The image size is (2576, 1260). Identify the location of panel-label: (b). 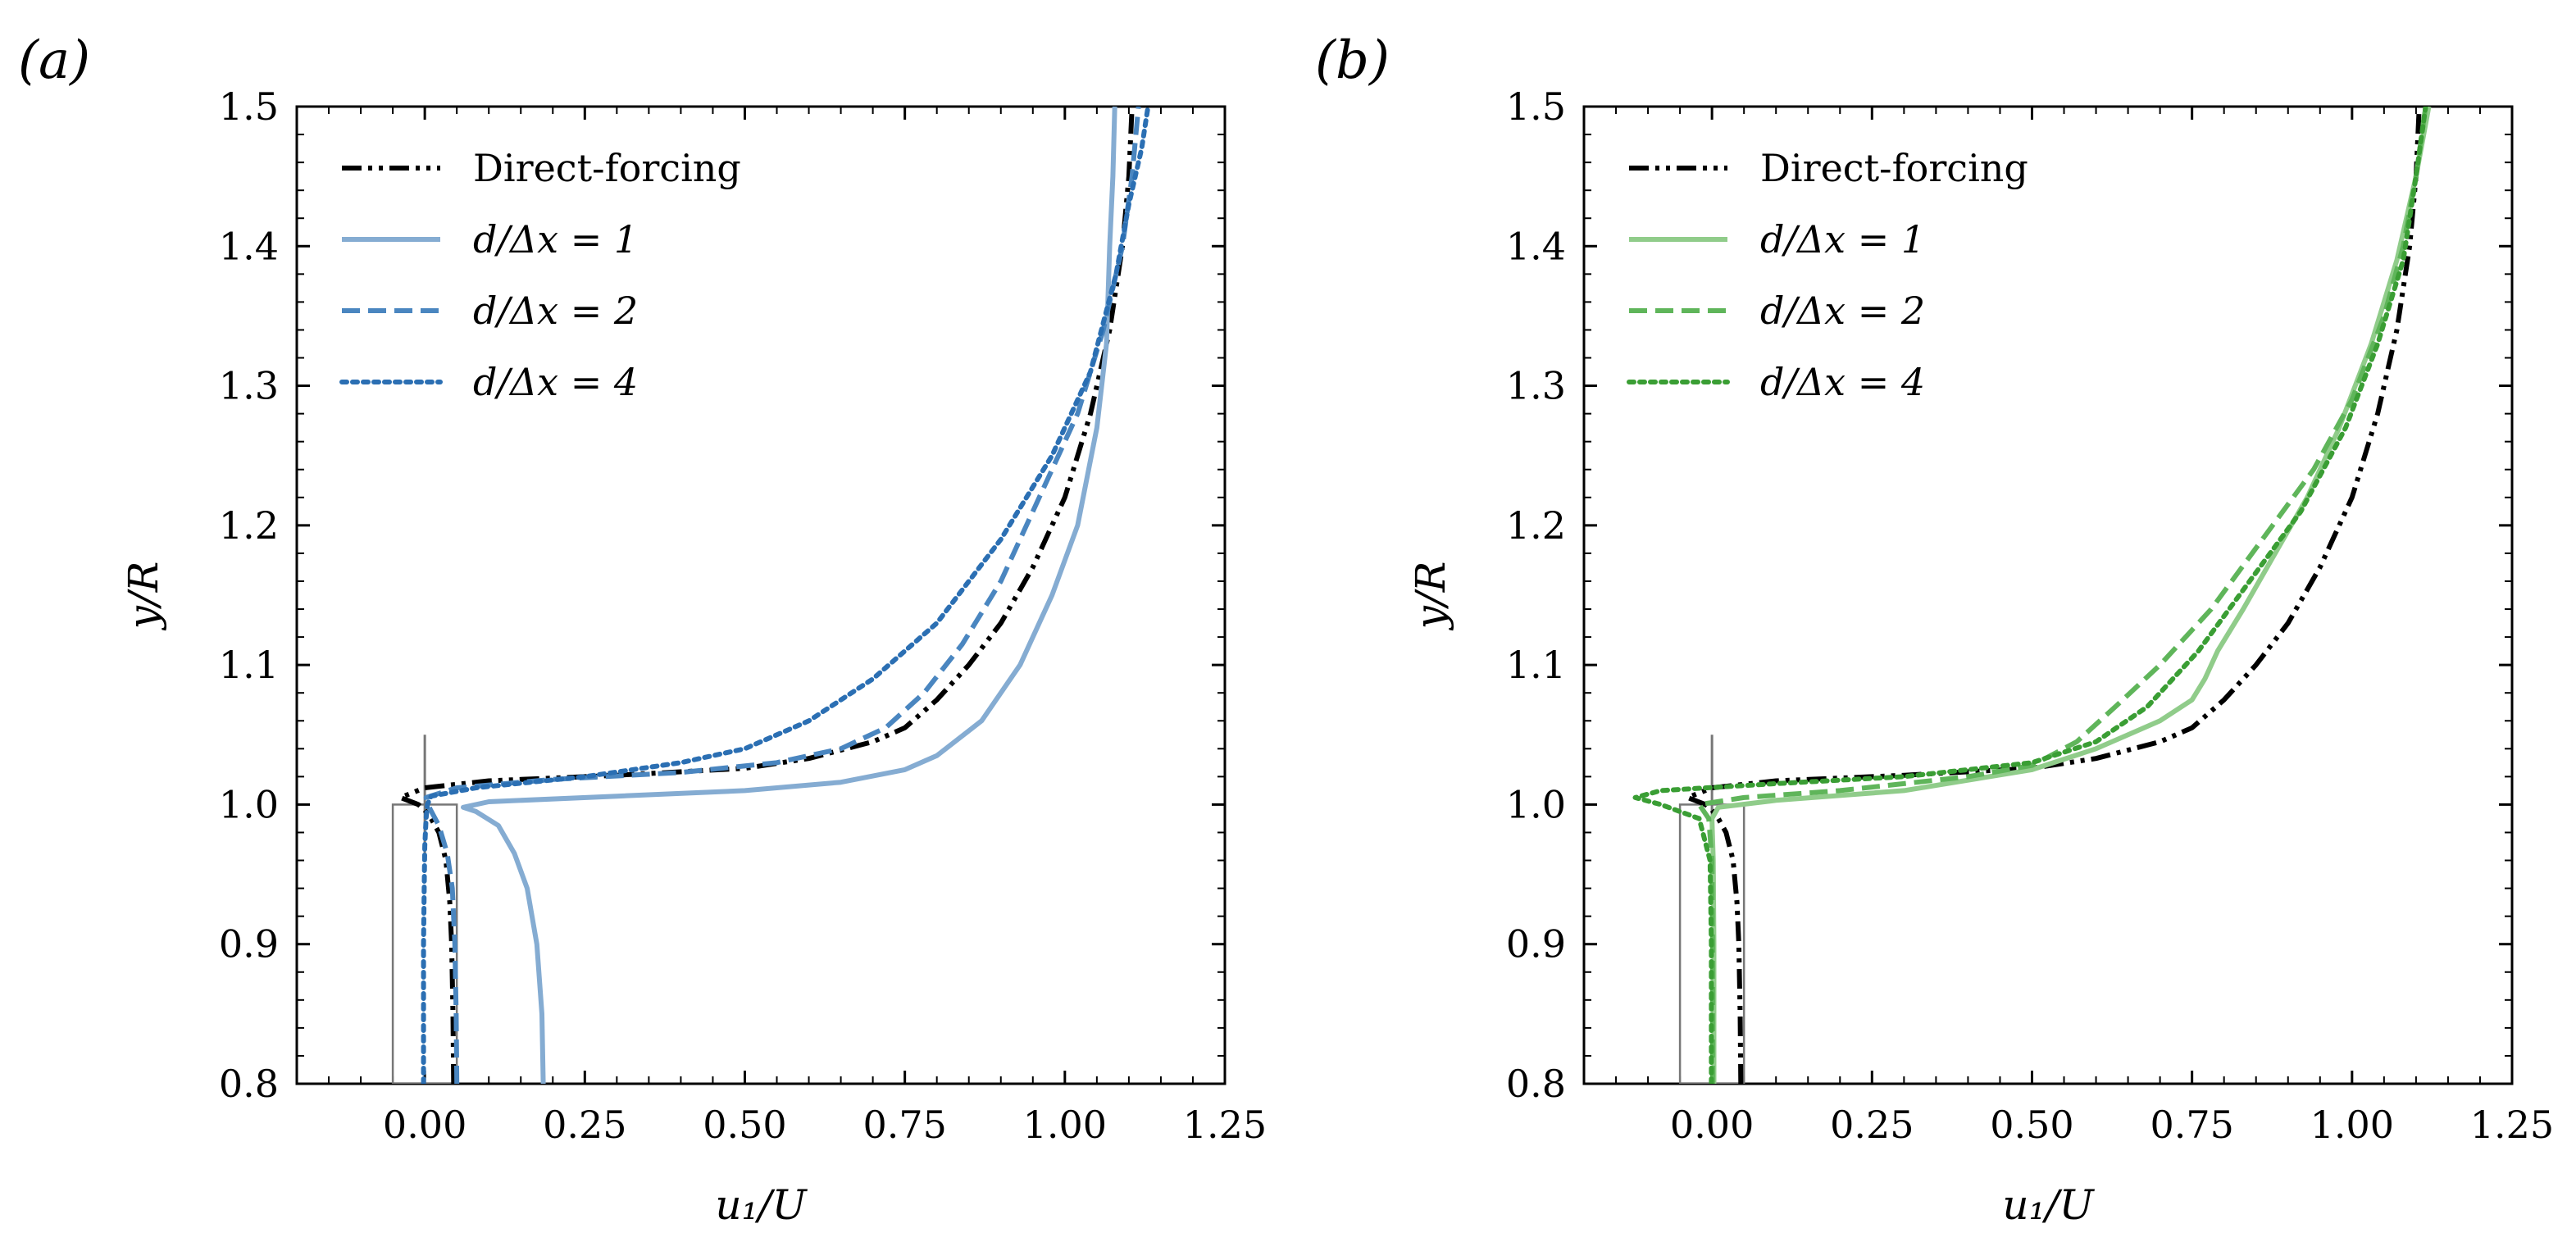
(1352, 60).